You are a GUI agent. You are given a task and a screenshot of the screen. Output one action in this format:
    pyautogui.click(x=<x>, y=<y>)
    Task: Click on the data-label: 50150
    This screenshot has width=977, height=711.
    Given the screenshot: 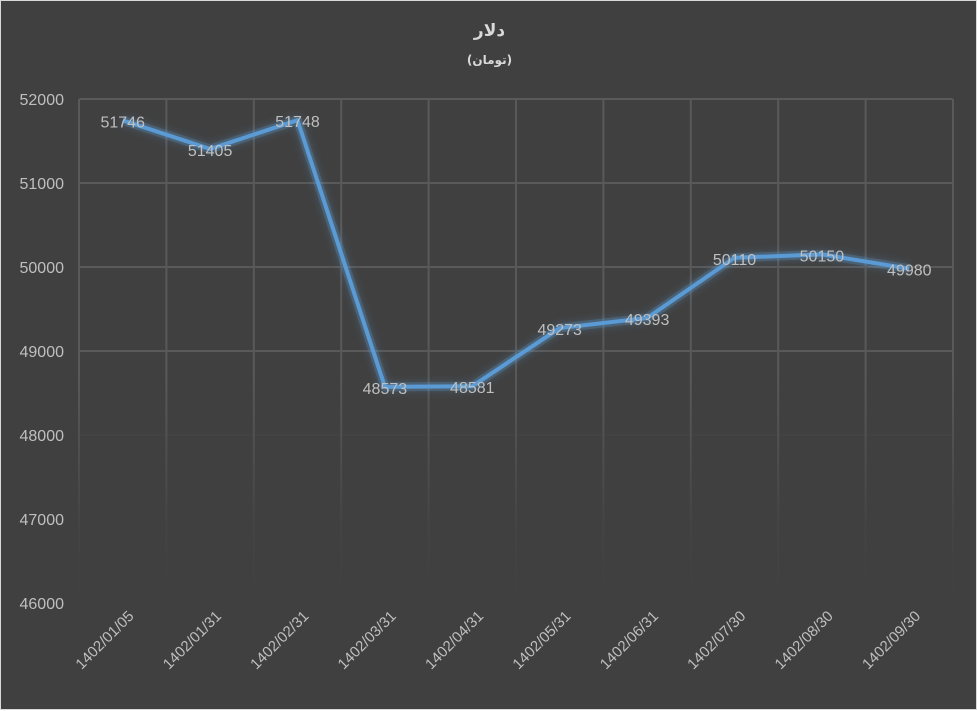 What is the action you would take?
    pyautogui.click(x=822, y=256)
    